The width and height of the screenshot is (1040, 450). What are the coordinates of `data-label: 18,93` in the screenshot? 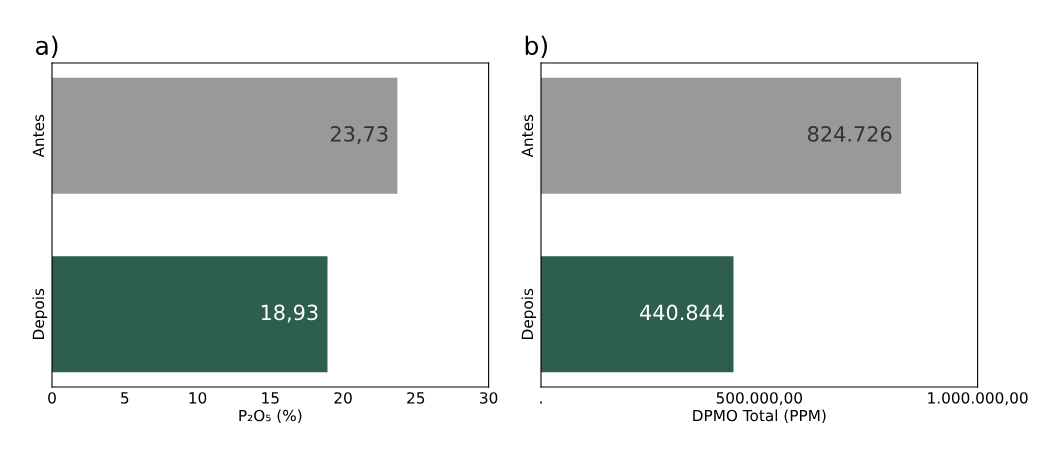 It's located at (289, 313).